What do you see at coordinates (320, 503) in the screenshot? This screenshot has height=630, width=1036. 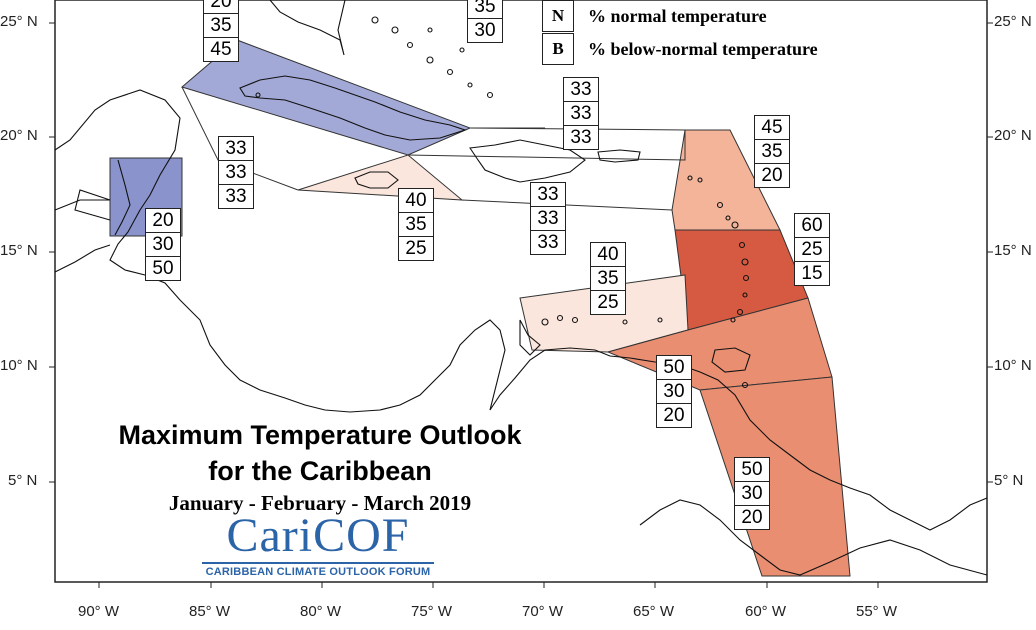 I see `map-title-period: January - February - March 2019` at bounding box center [320, 503].